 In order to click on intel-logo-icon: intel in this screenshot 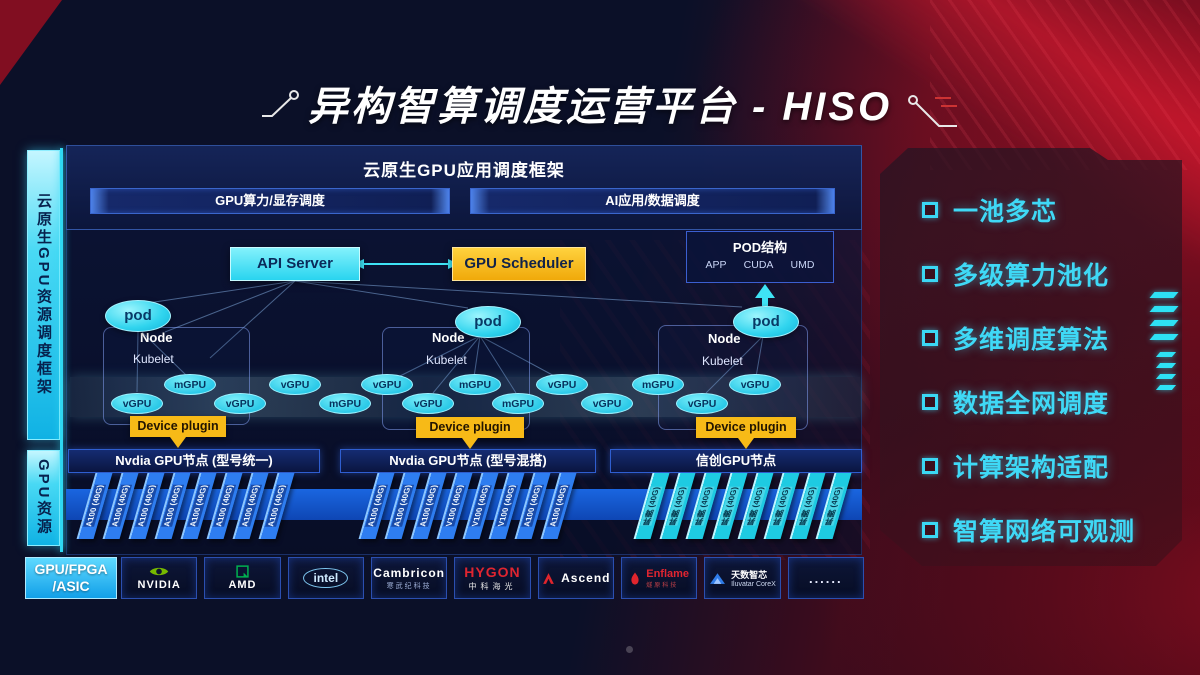, I will do `click(326, 578)`.